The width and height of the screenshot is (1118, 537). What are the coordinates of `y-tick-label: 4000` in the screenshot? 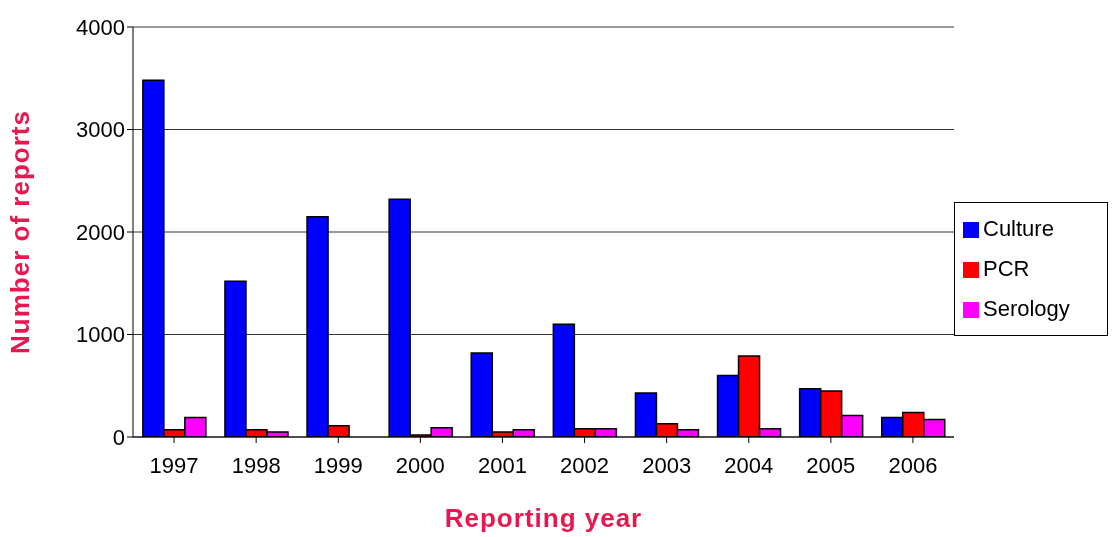 It's located at (100, 27).